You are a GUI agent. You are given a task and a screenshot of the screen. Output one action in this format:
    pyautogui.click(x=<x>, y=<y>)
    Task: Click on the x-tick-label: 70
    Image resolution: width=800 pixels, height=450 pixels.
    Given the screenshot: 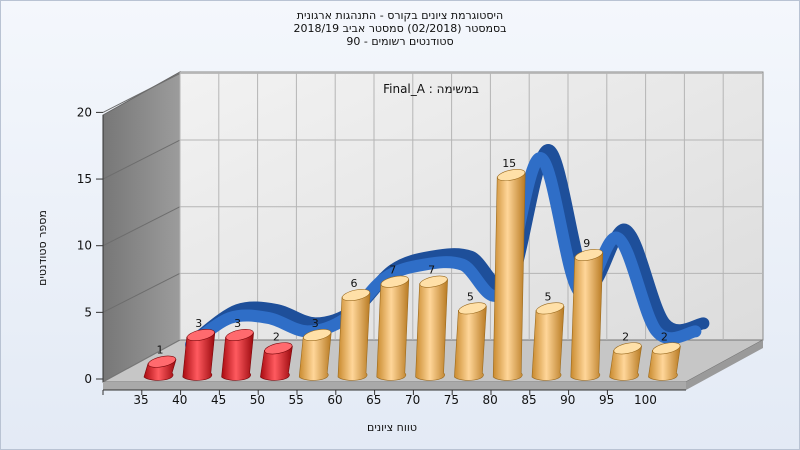 What is the action you would take?
    pyautogui.click(x=412, y=400)
    